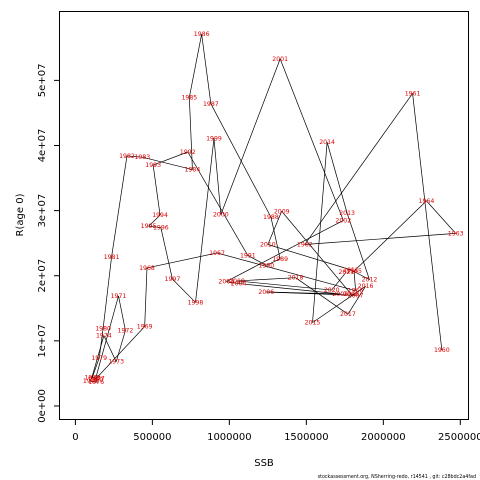 Image resolution: width=480 pixels, height=480 pixels. I want to click on point-label-1970: 1970, so click(96, 379).